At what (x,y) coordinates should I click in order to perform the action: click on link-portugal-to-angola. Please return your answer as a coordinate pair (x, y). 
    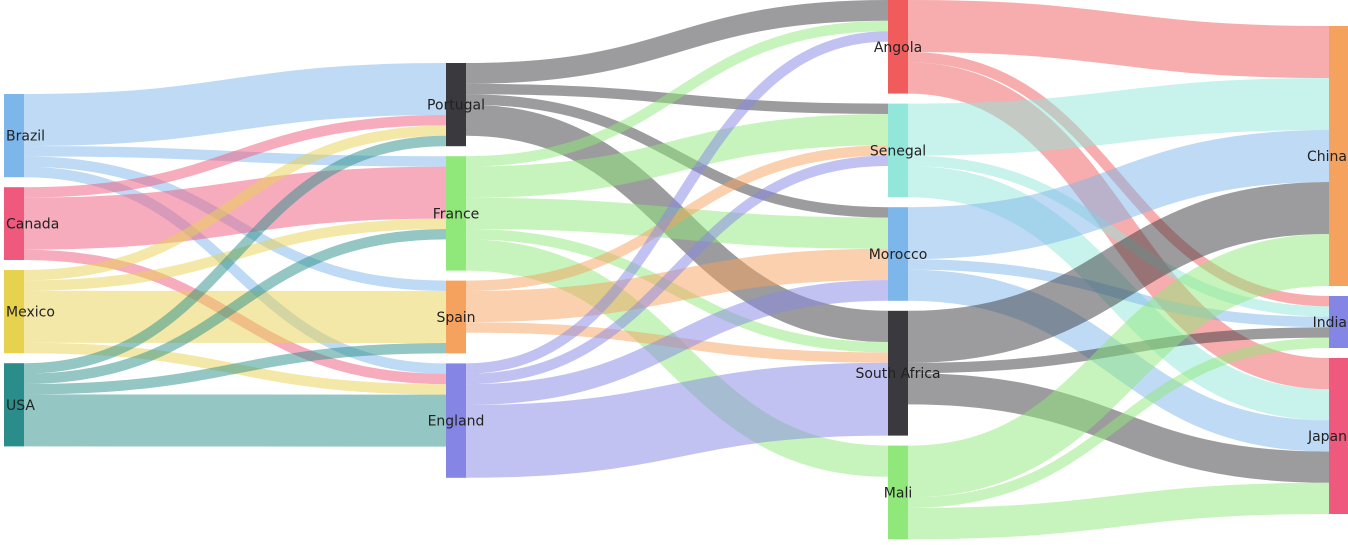
    Looking at the image, I should click on (677, 42).